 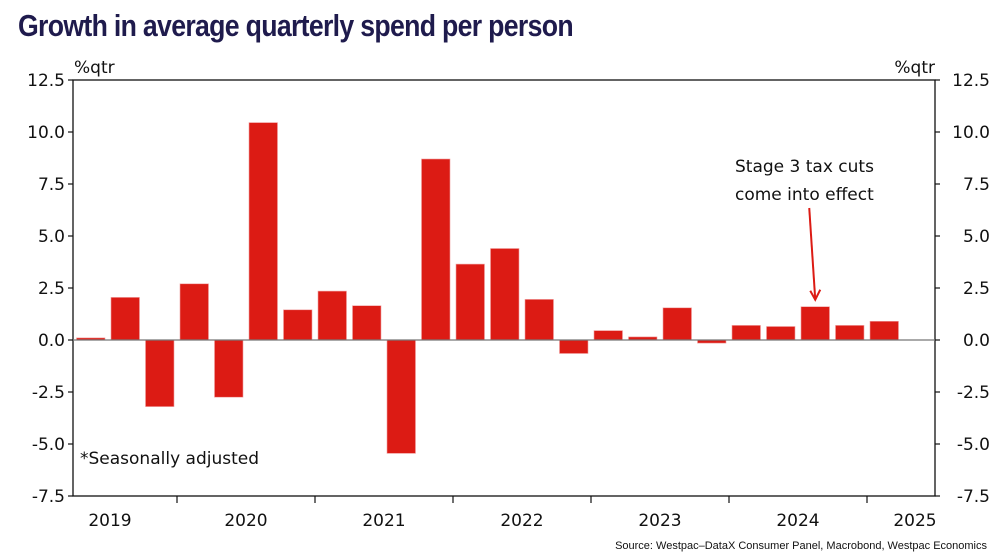 What do you see at coordinates (962, 289) in the screenshot?
I see `right-axis: 12.5 10.0 7.5 5.0 2.5 0.0 -2.5 -5.0 -7.5` at bounding box center [962, 289].